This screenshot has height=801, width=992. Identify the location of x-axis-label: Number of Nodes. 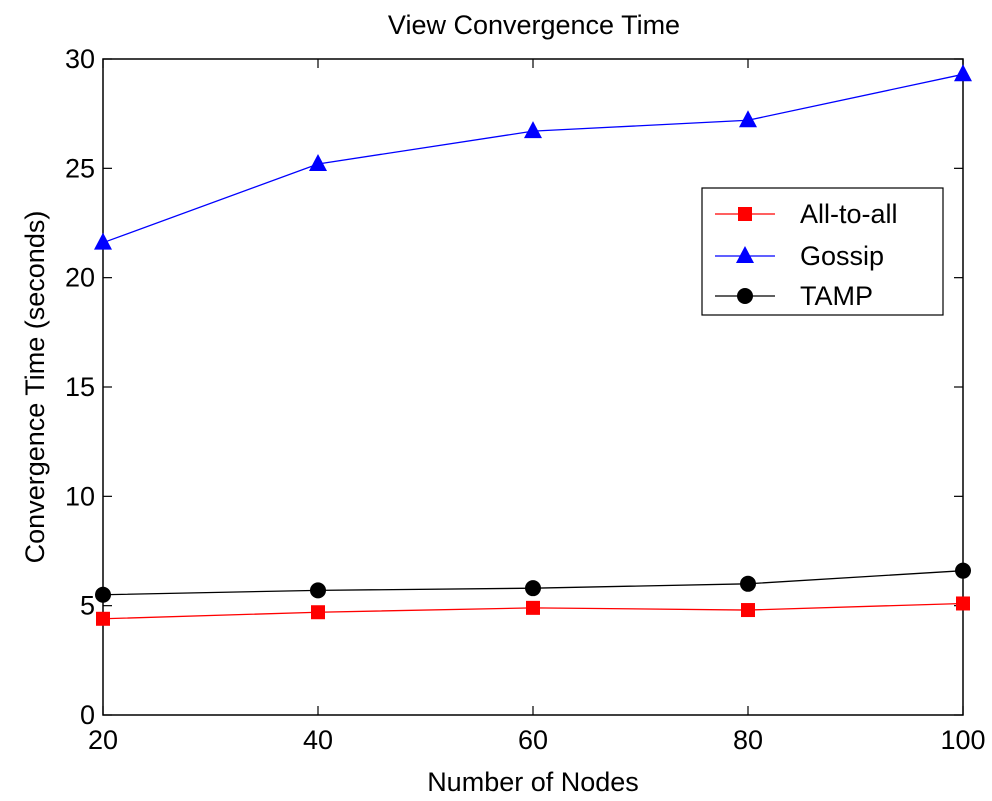
(533, 782).